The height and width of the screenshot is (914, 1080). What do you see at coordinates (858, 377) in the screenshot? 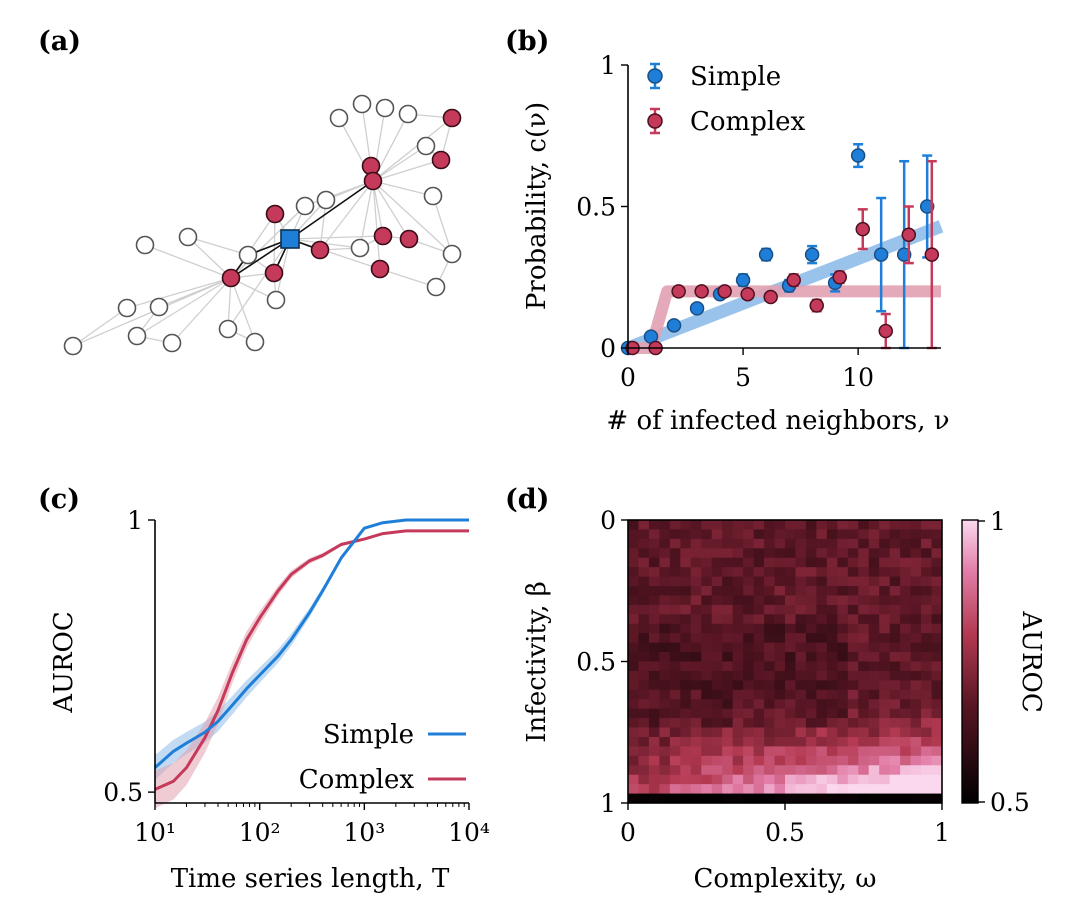
I see `x-tick-label: 10` at bounding box center [858, 377].